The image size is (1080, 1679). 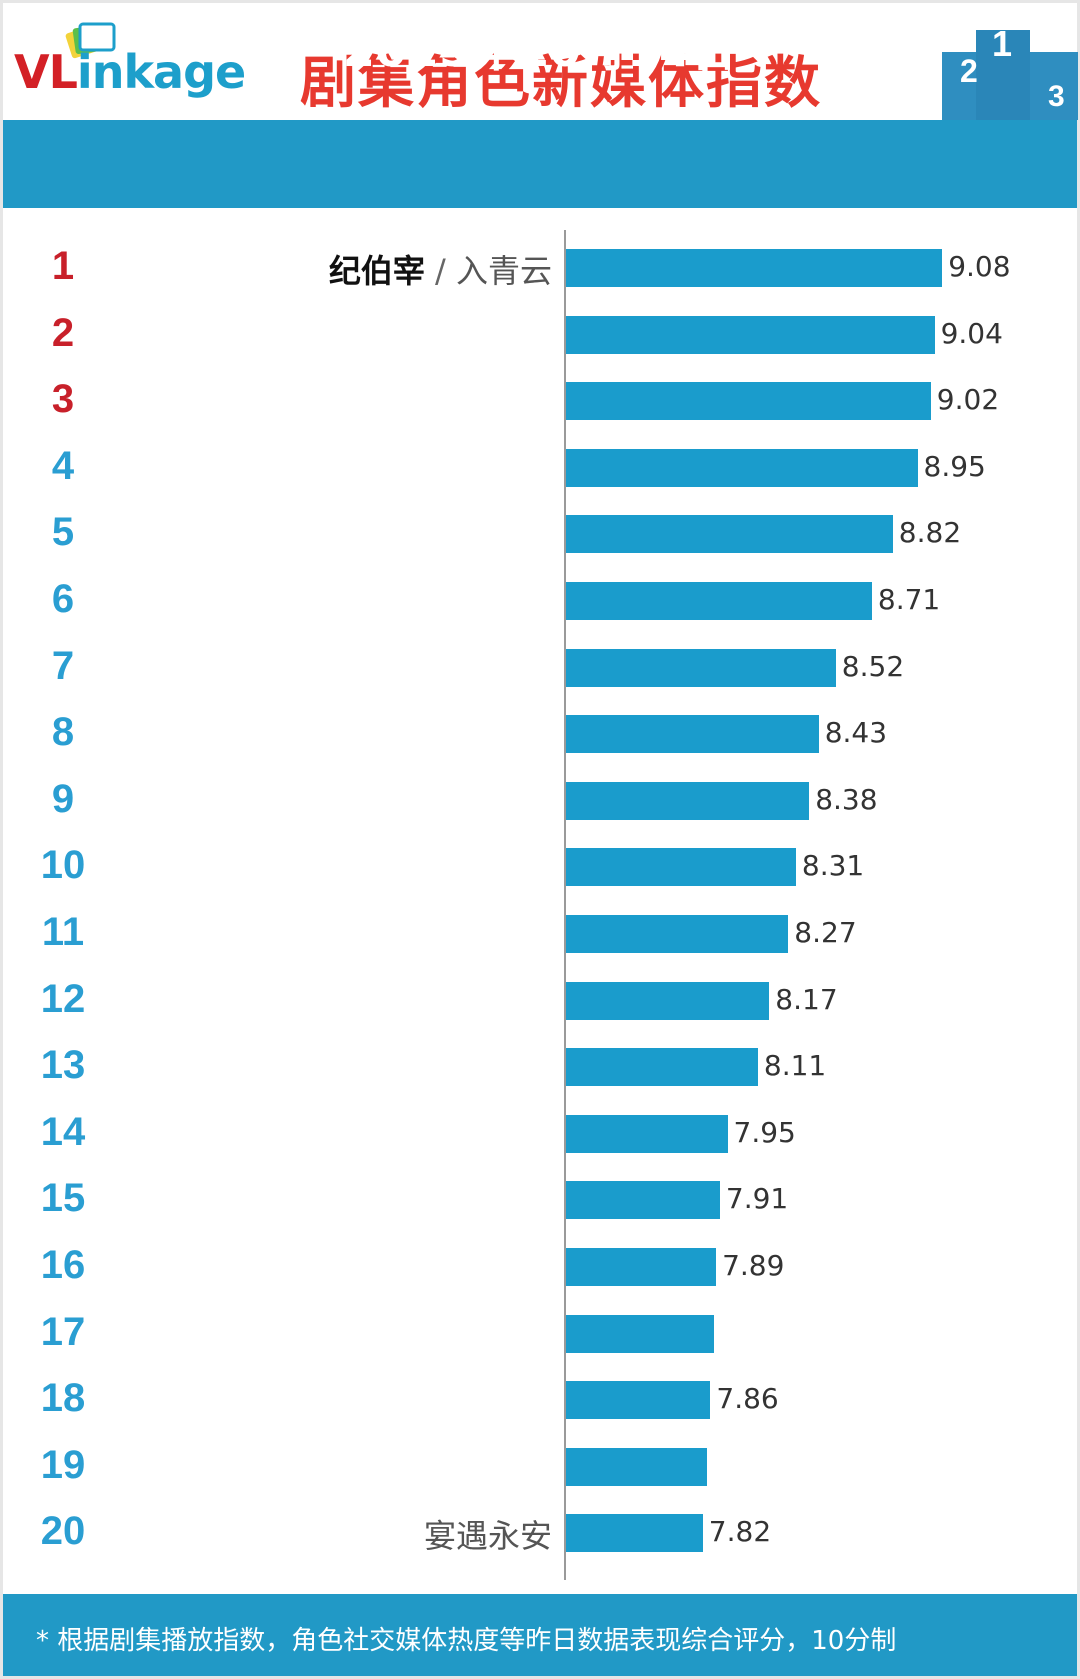 I want to click on rank-2: 2, so click(x=63, y=332).